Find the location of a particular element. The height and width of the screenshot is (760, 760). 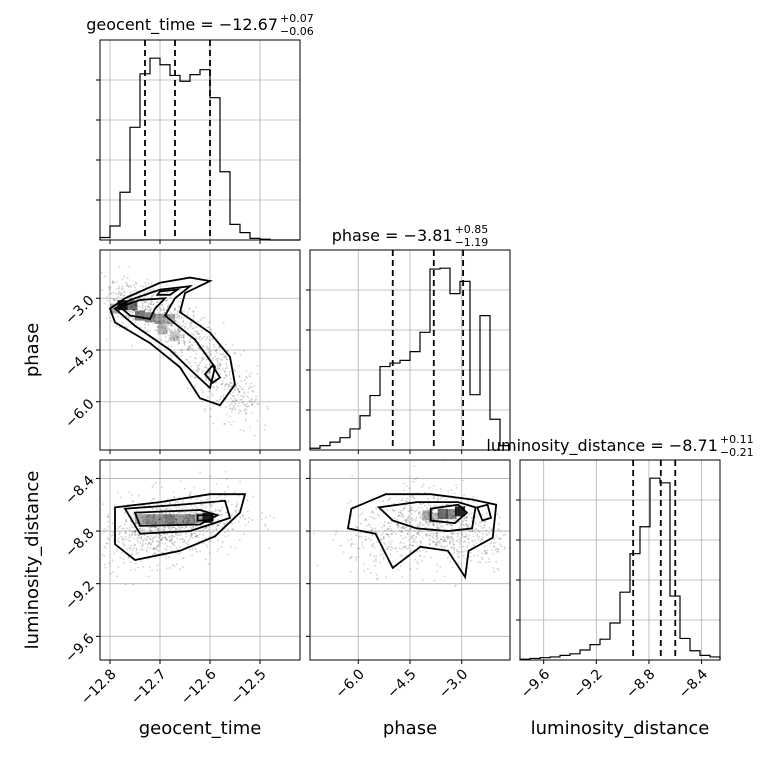

histogram-geocent_time is located at coordinates (199, 149).